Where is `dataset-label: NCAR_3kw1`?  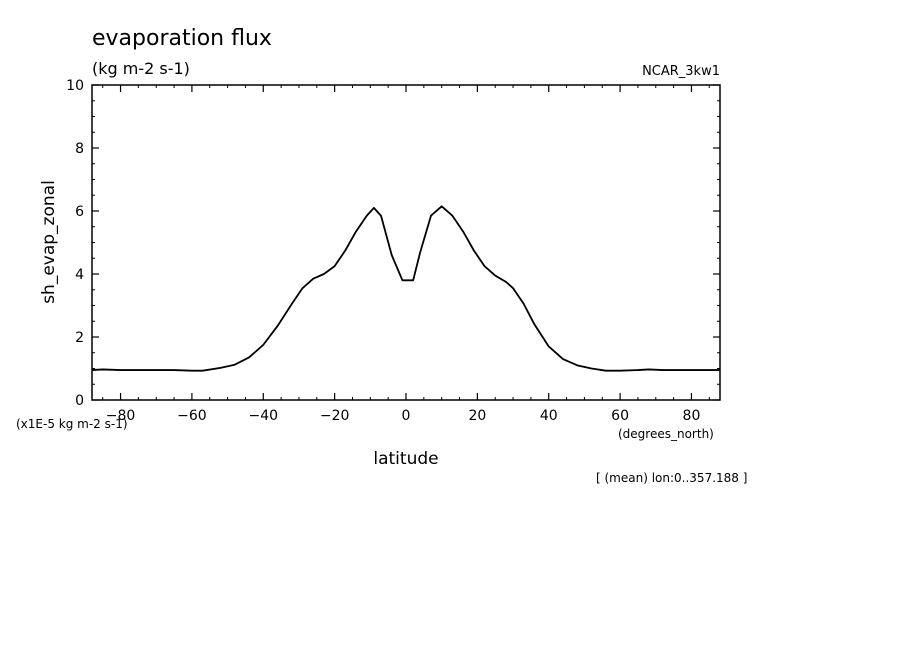
dataset-label: NCAR_3kw1 is located at coordinates (681, 71).